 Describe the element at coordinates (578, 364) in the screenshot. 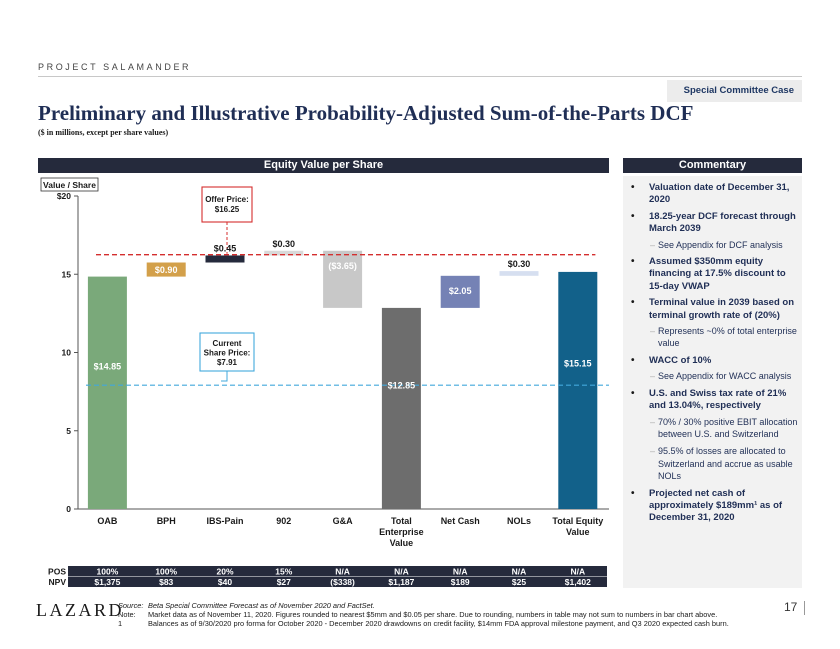

I see `bar-value-label: $15.15` at that location.